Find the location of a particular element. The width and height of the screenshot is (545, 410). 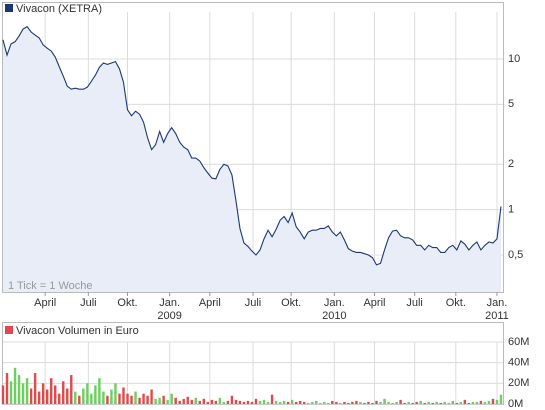

x-year-label: 2011 is located at coordinates (497, 316).